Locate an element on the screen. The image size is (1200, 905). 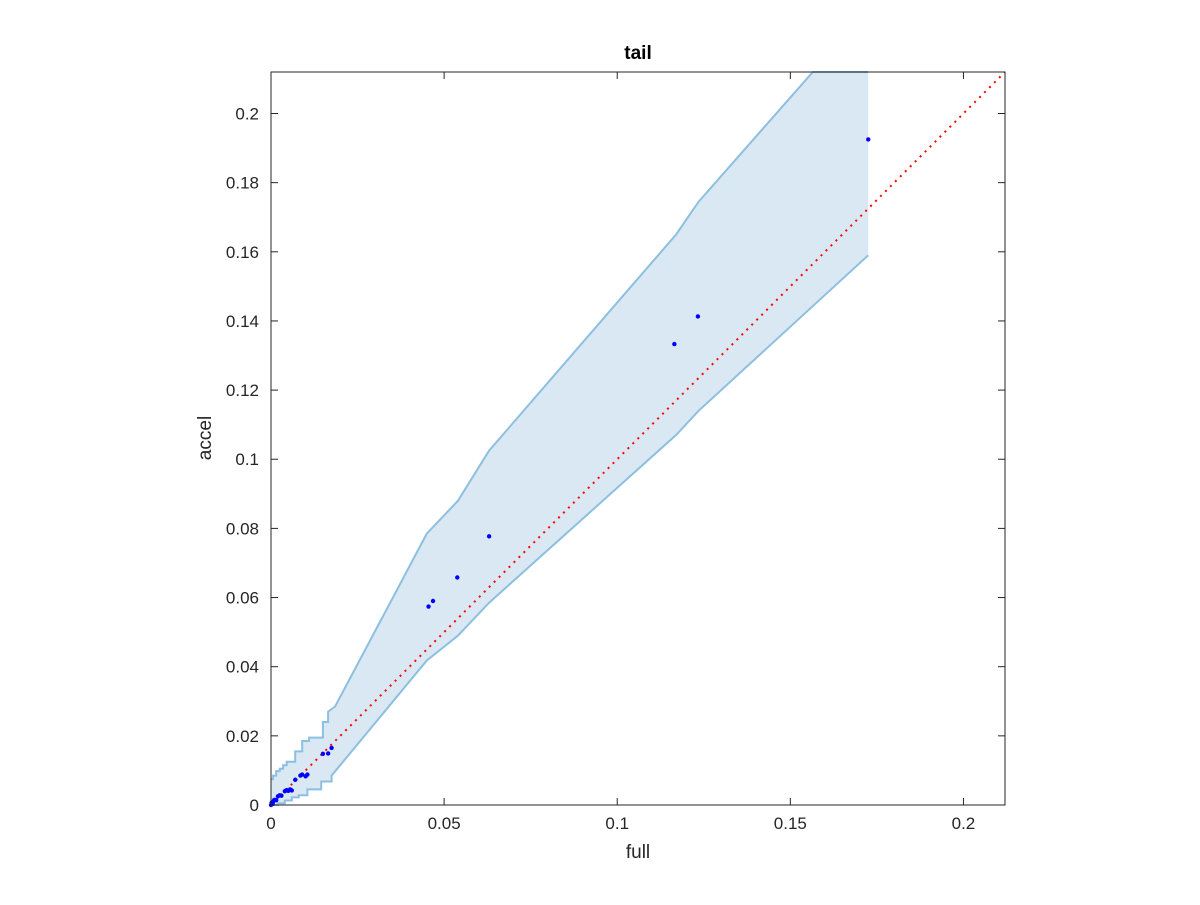
x-tick-label: 0.2 is located at coordinates (964, 823).